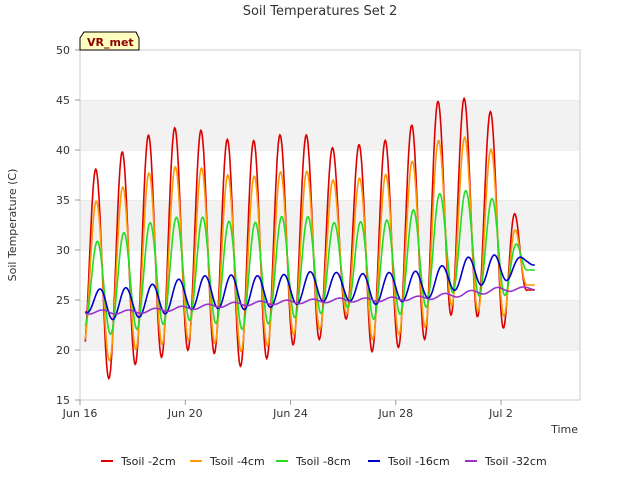 Image resolution: width=640 pixels, height=480 pixels. Describe the element at coordinates (418, 461) in the screenshot. I see `legend-label: Tsoil -16cm` at that location.